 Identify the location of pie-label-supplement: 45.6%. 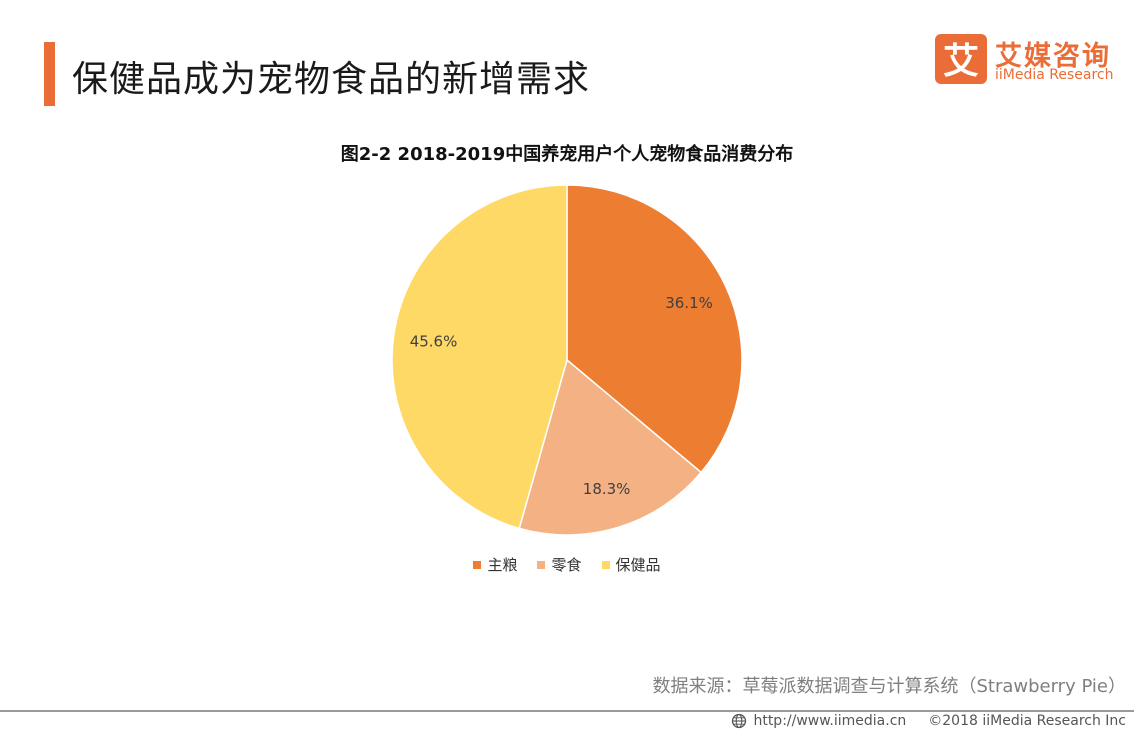
(434, 341).